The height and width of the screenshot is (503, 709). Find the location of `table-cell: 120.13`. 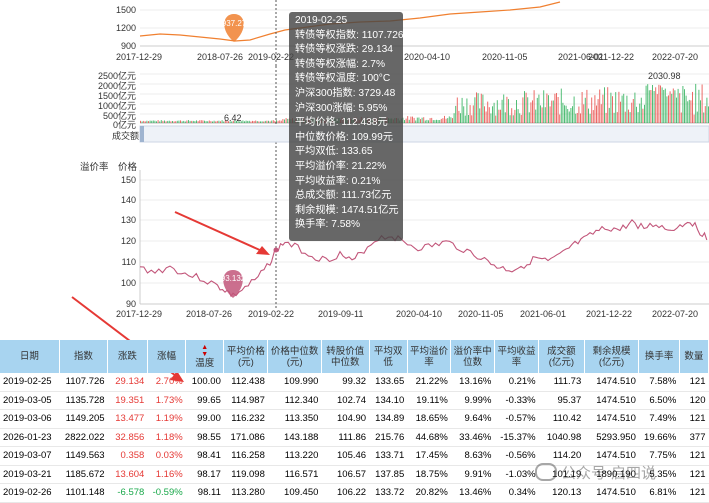

table-cell: 120.13 is located at coordinates (561, 493).